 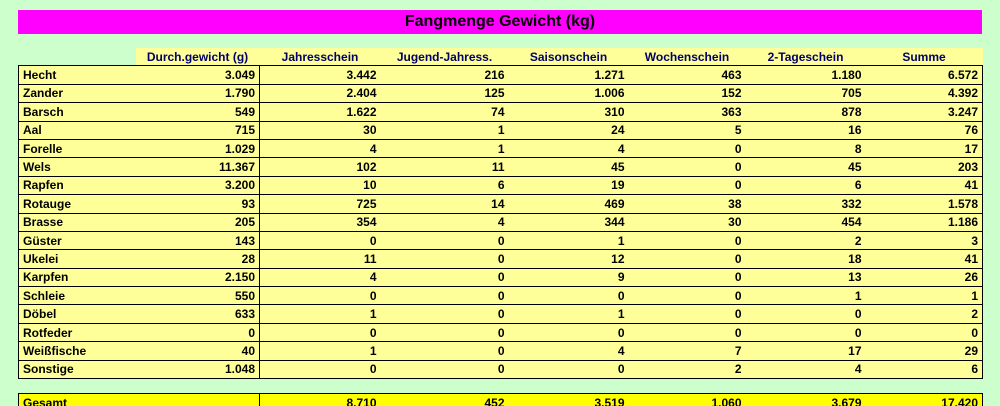 What do you see at coordinates (568, 75) in the screenshot?
I see `table-cell: 1.271` at bounding box center [568, 75].